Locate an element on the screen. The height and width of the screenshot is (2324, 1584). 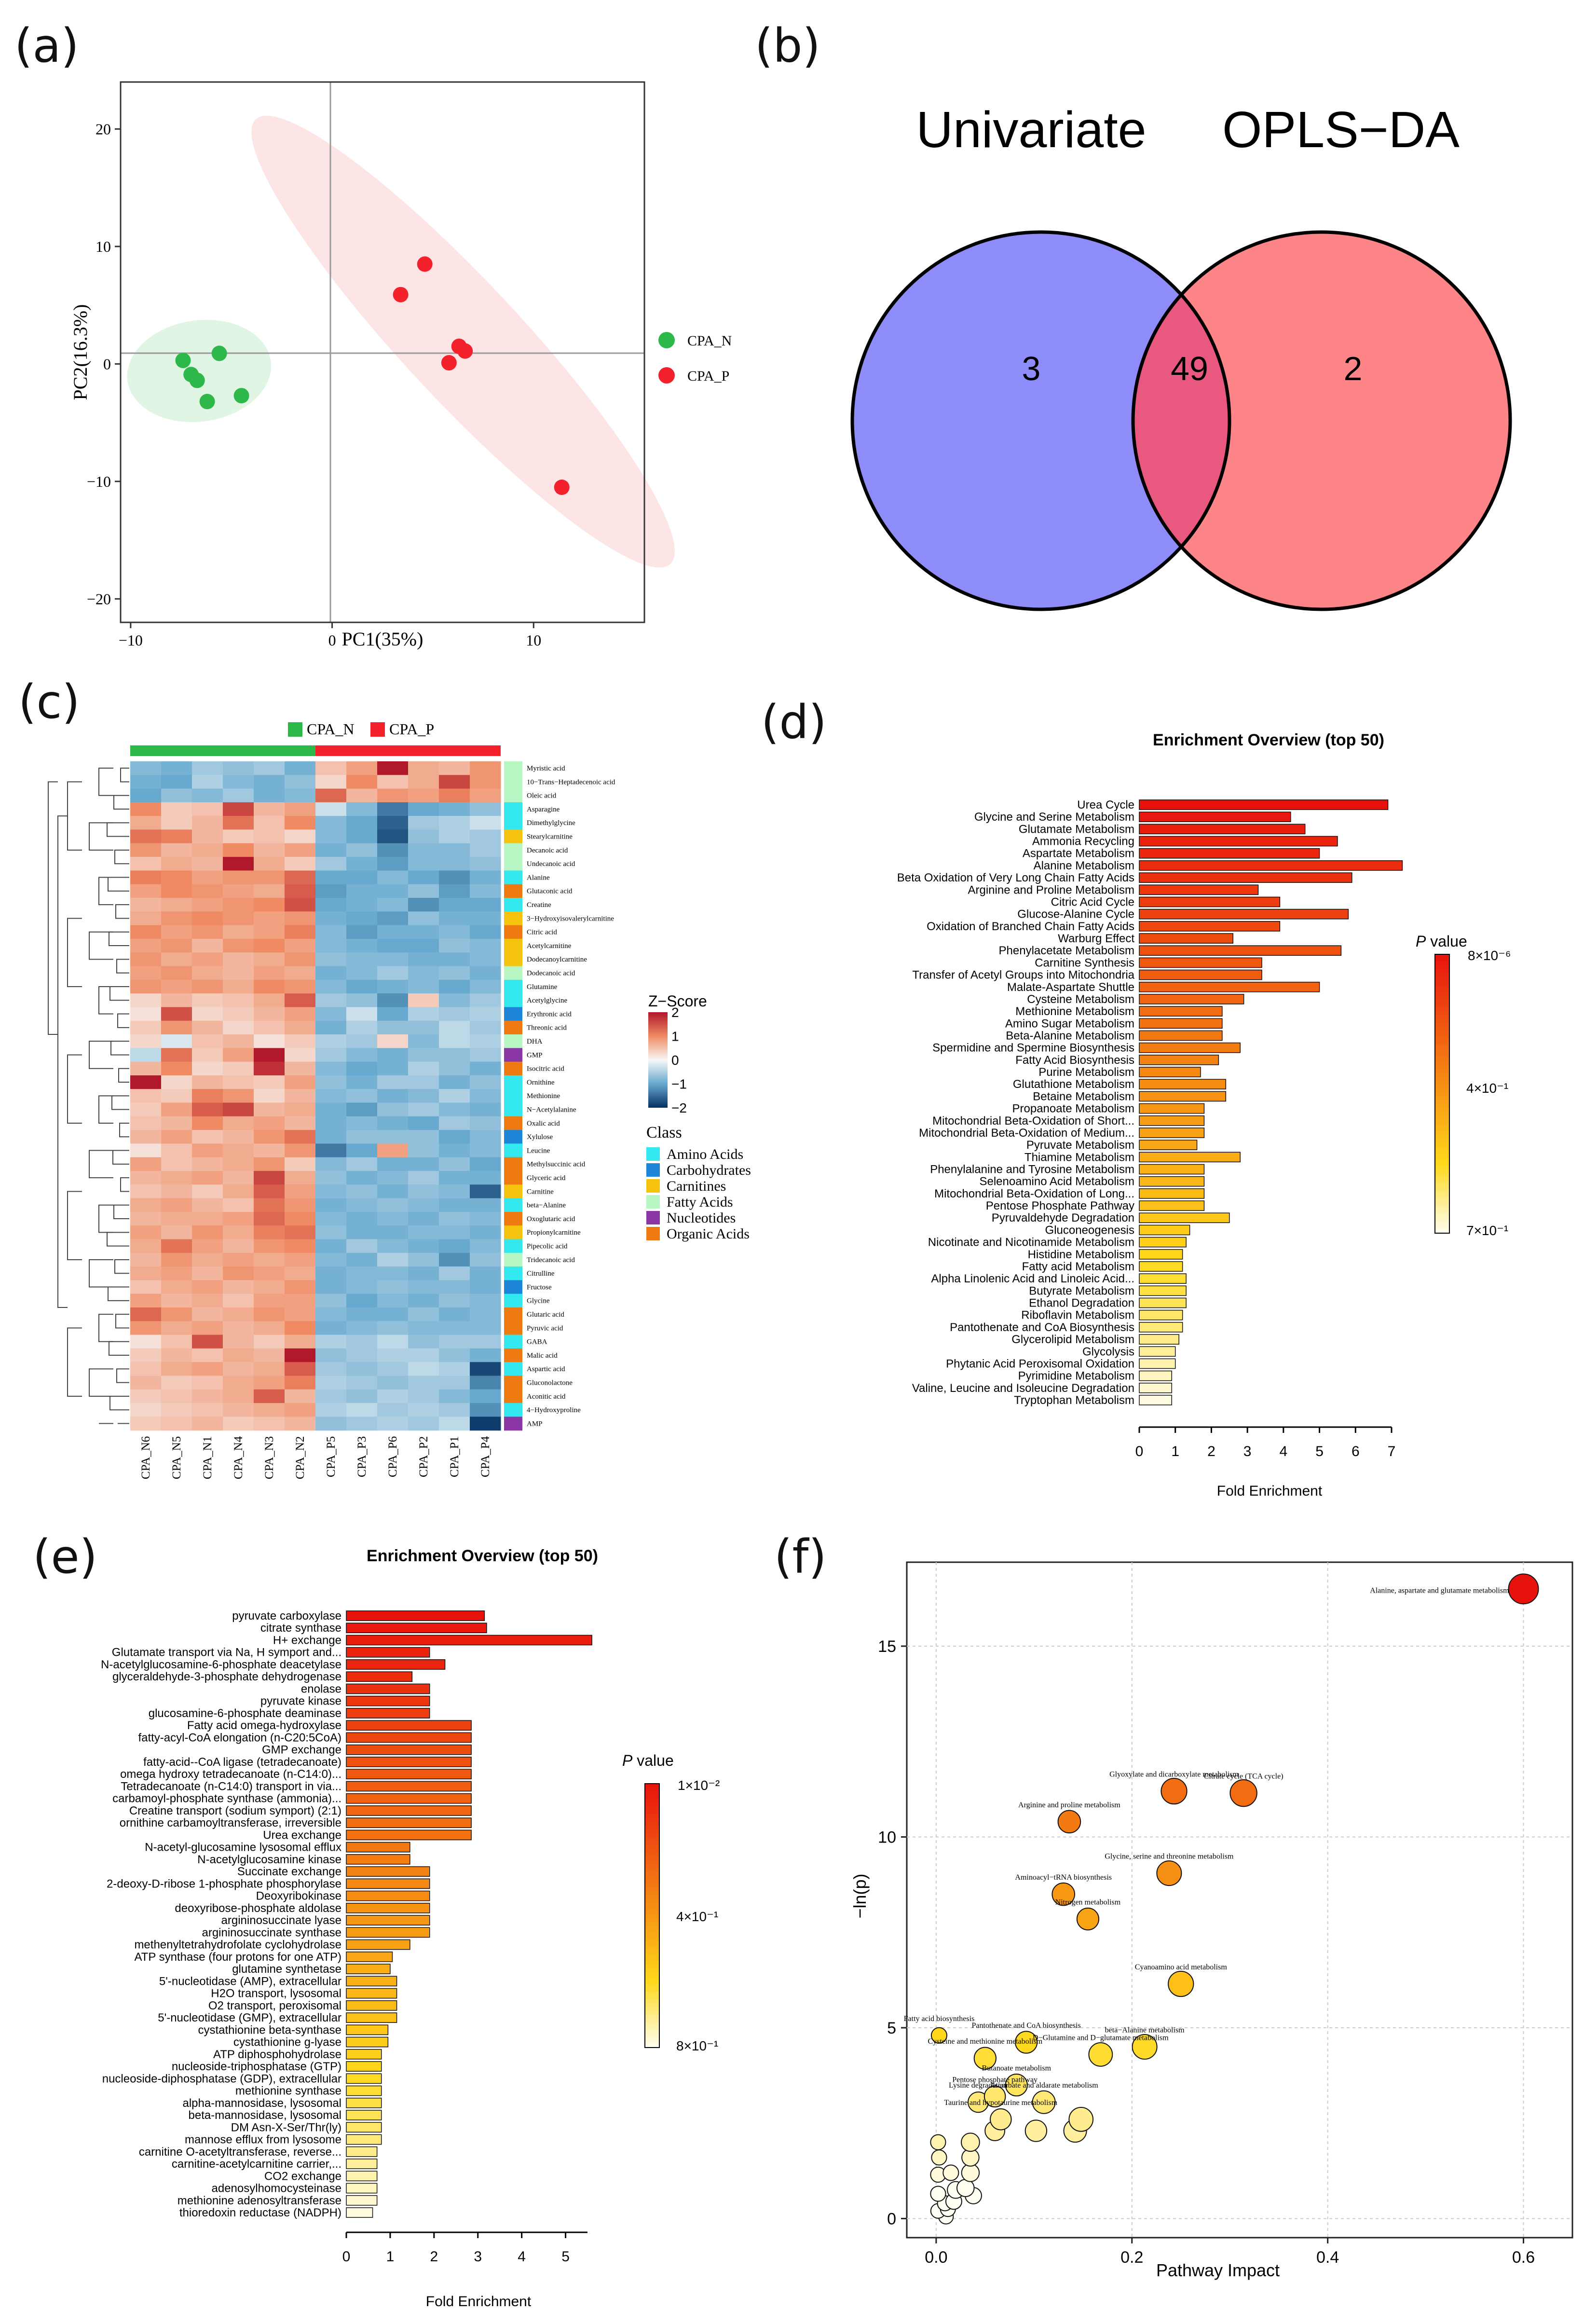
enrichment-category-label: Citric Acid Cycle is located at coordinates (1092, 901).